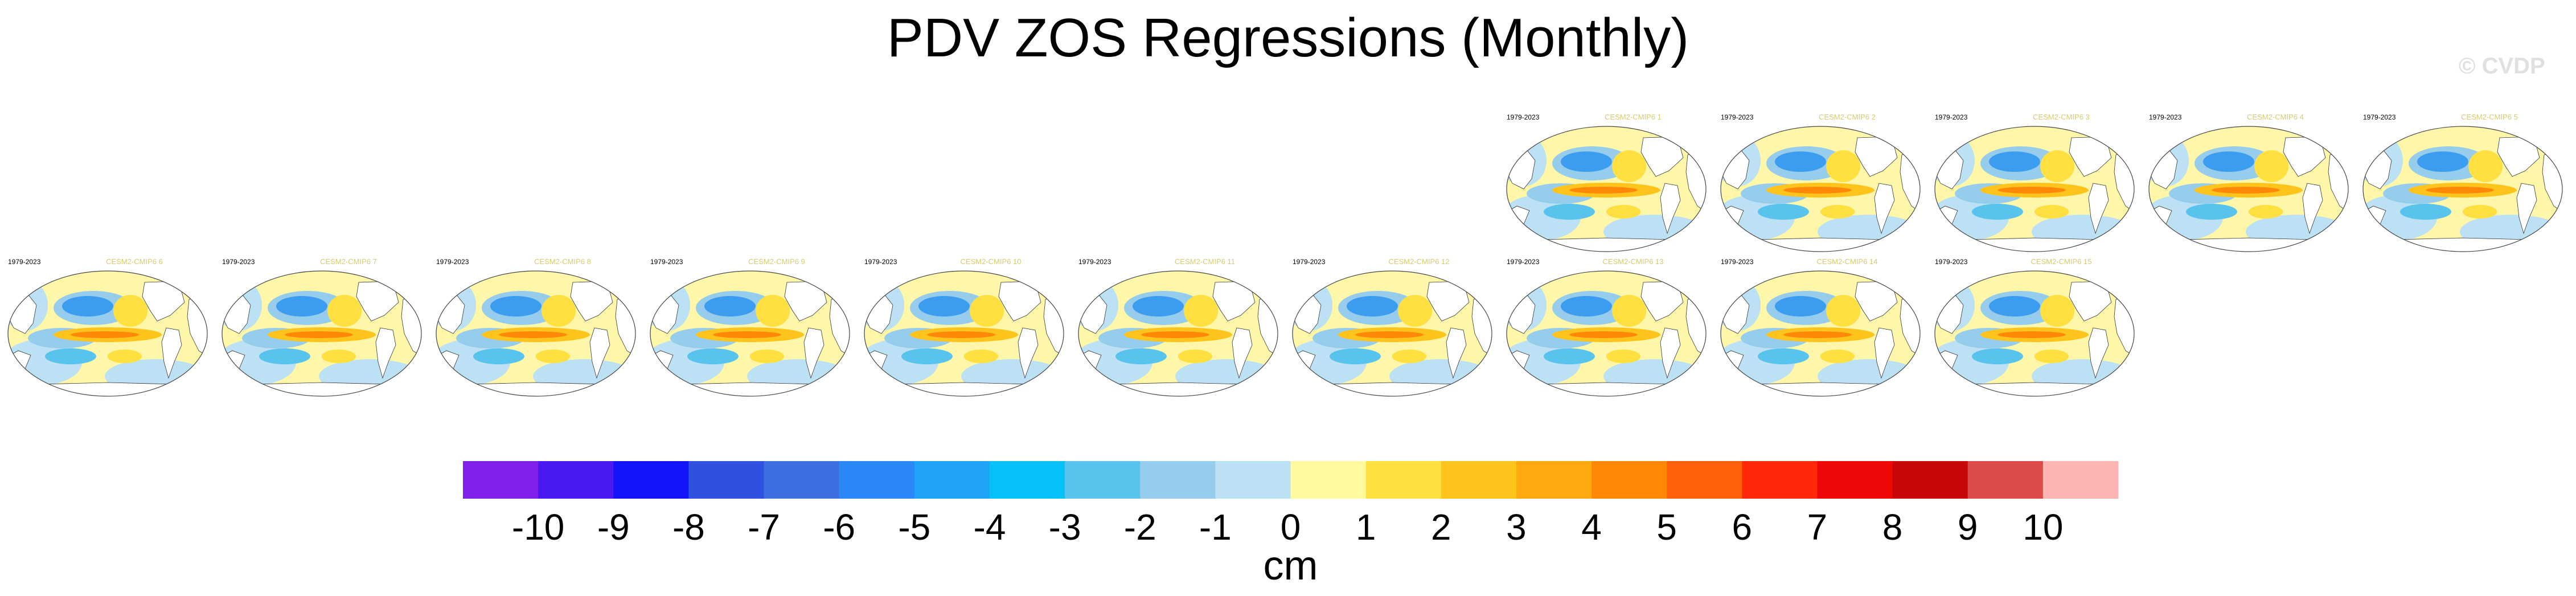 Image resolution: width=2576 pixels, height=596 pixels. Describe the element at coordinates (764, 528) in the screenshot. I see `colorbar-tick-label: -7` at that location.